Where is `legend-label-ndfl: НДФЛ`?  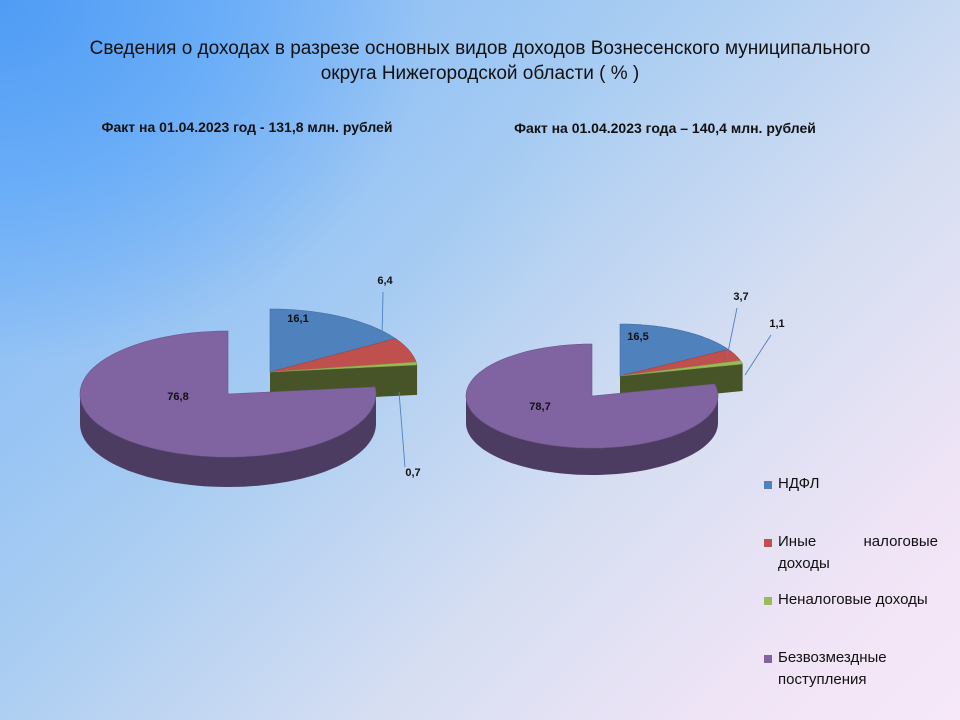
legend-label-ndfl: НДФЛ is located at coordinates (799, 483).